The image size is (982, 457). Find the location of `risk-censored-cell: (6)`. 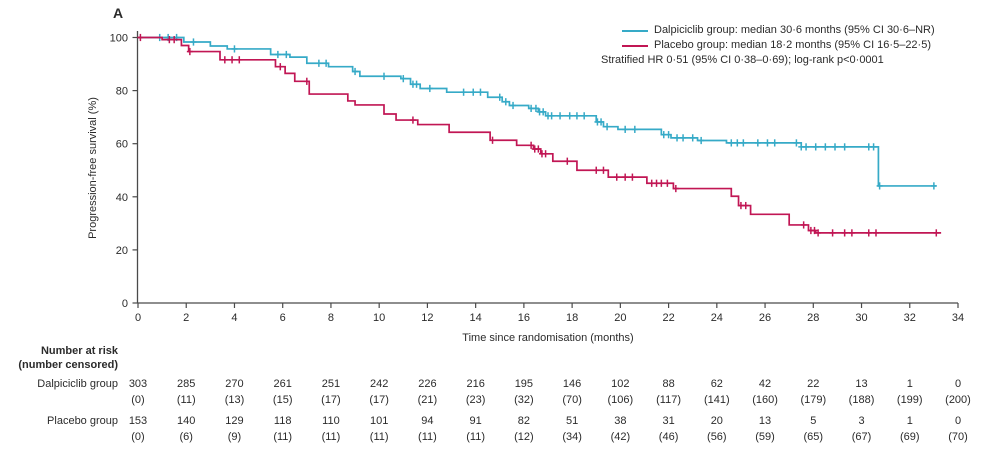

risk-censored-cell: (6) is located at coordinates (186, 437).